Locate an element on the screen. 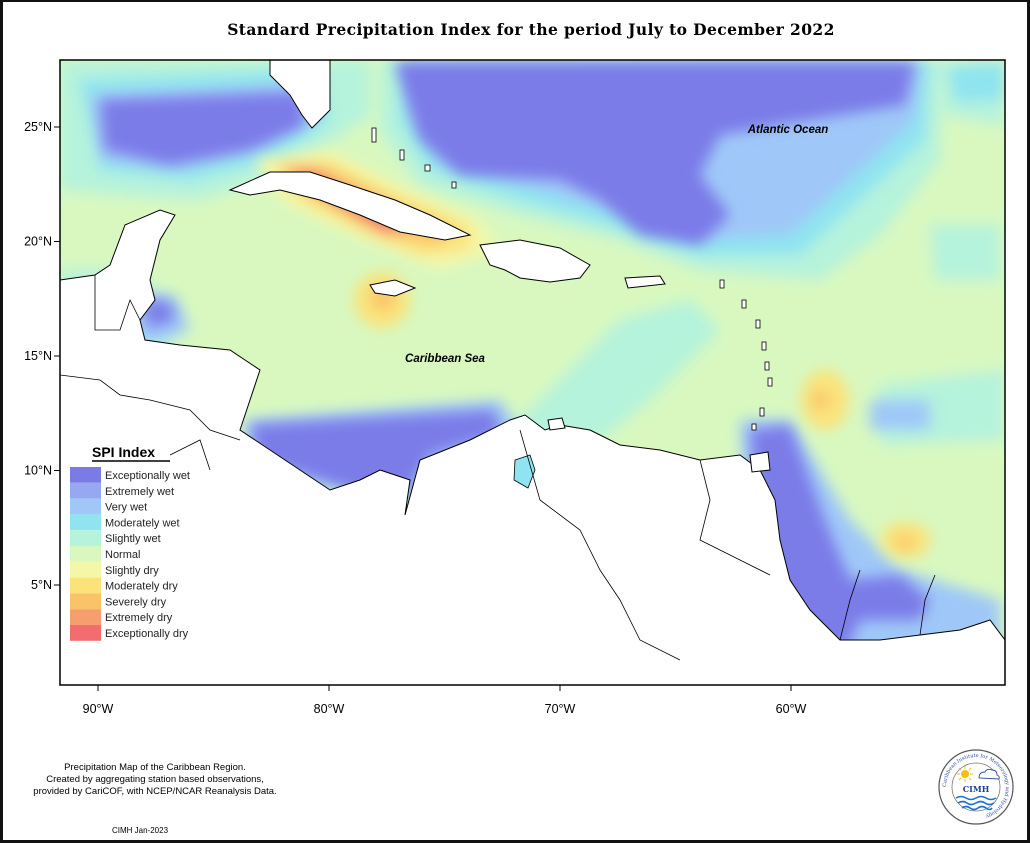 The width and height of the screenshot is (1030, 843). spi-exceptionally-wet-atlantic is located at coordinates (655, 153).